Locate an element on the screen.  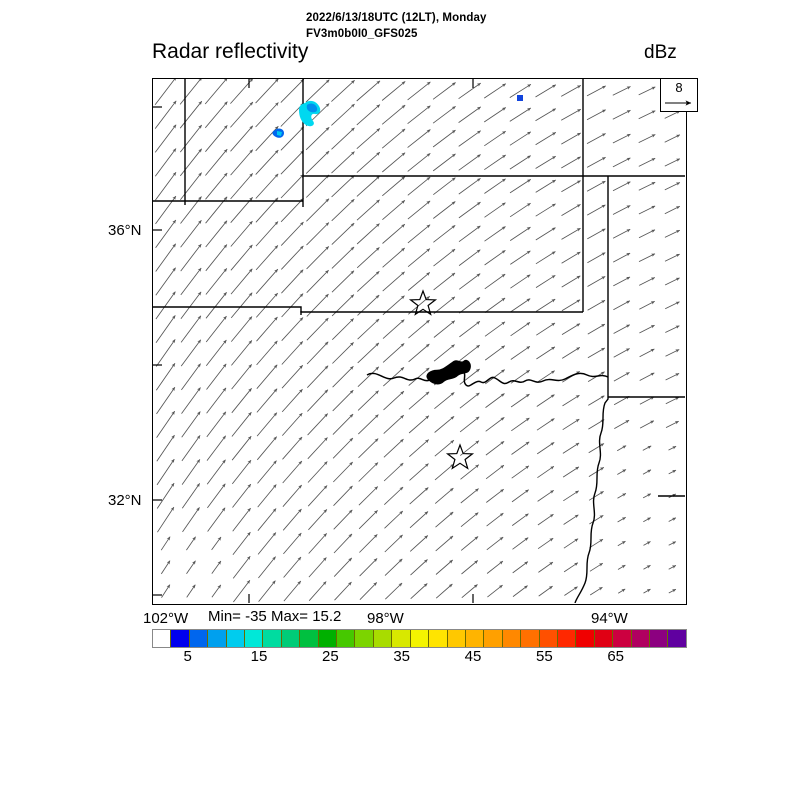
station-marker-layer is located at coordinates (441, 379).